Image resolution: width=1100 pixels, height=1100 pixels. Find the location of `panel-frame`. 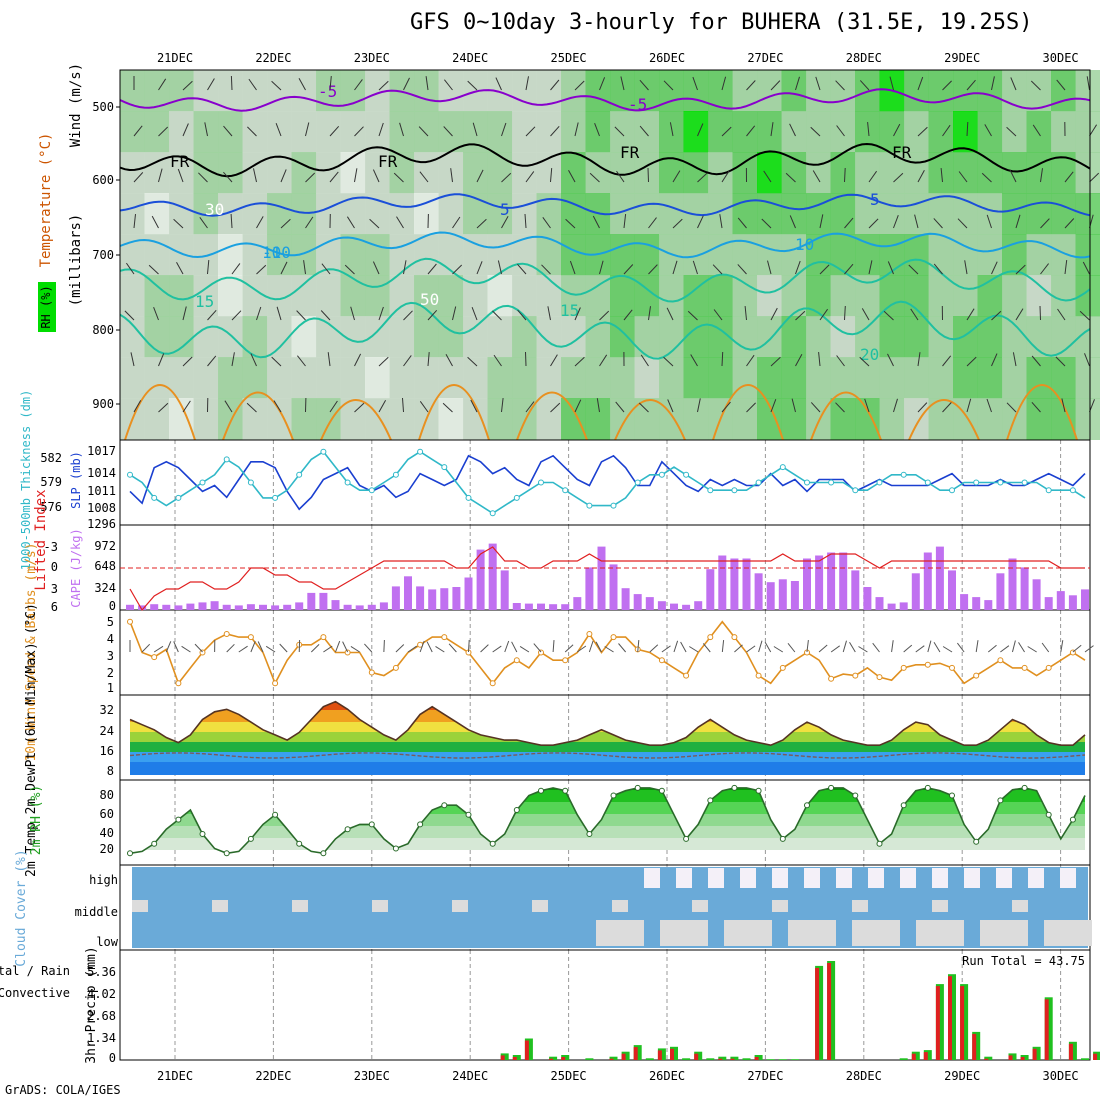

panel-frame is located at coordinates (605, 482).